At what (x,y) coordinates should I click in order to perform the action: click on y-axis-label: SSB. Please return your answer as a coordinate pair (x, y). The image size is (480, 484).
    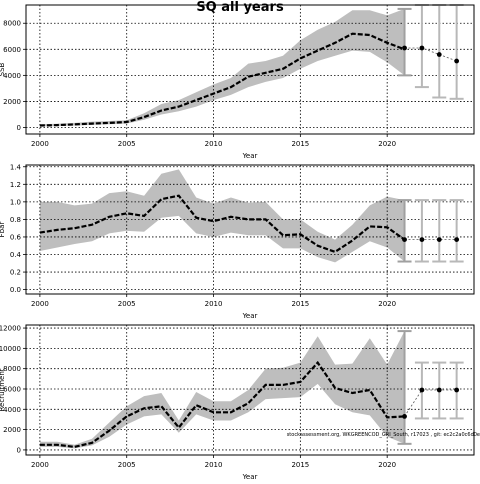
    Looking at the image, I should click on (3, 69).